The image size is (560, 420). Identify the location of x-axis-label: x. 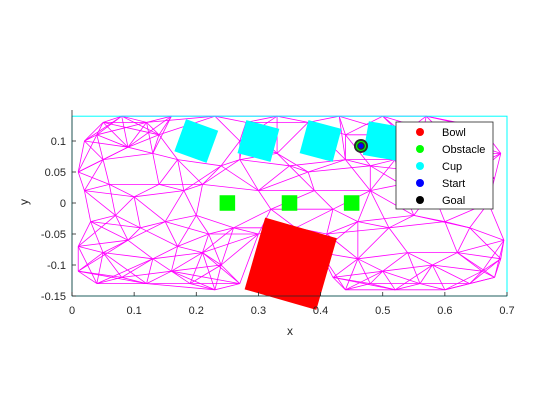
(290, 331).